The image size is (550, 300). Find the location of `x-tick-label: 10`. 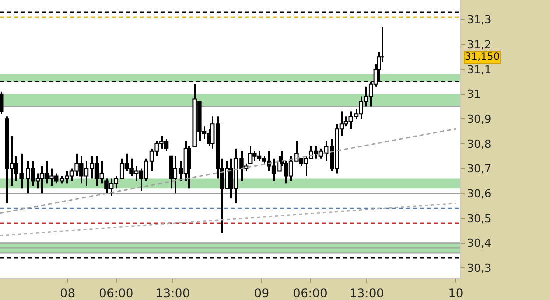

x-tick-label: 10 is located at coordinates (456, 293).